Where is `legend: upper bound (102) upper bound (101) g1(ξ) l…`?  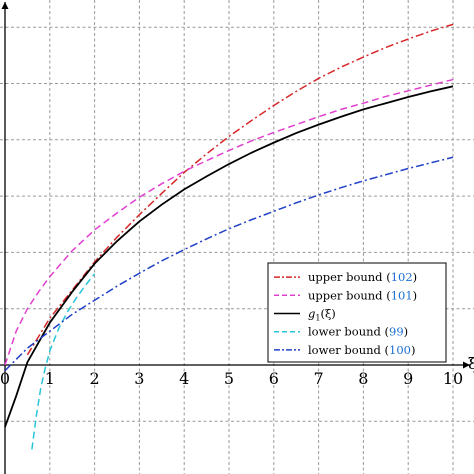
legend: upper bound (102) upper bound (101) g1(ξ) l… is located at coordinates (357, 312).